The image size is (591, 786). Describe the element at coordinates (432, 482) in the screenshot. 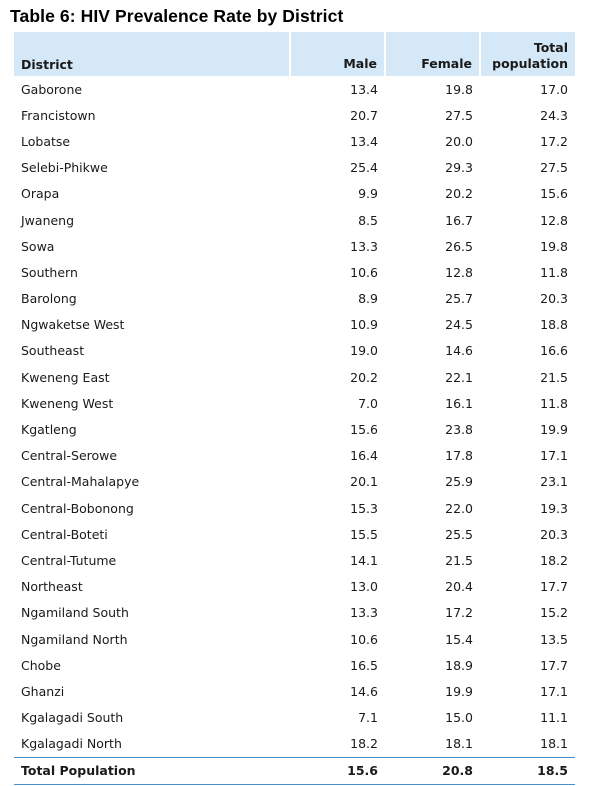

I see `female-cell: 25.9` at that location.